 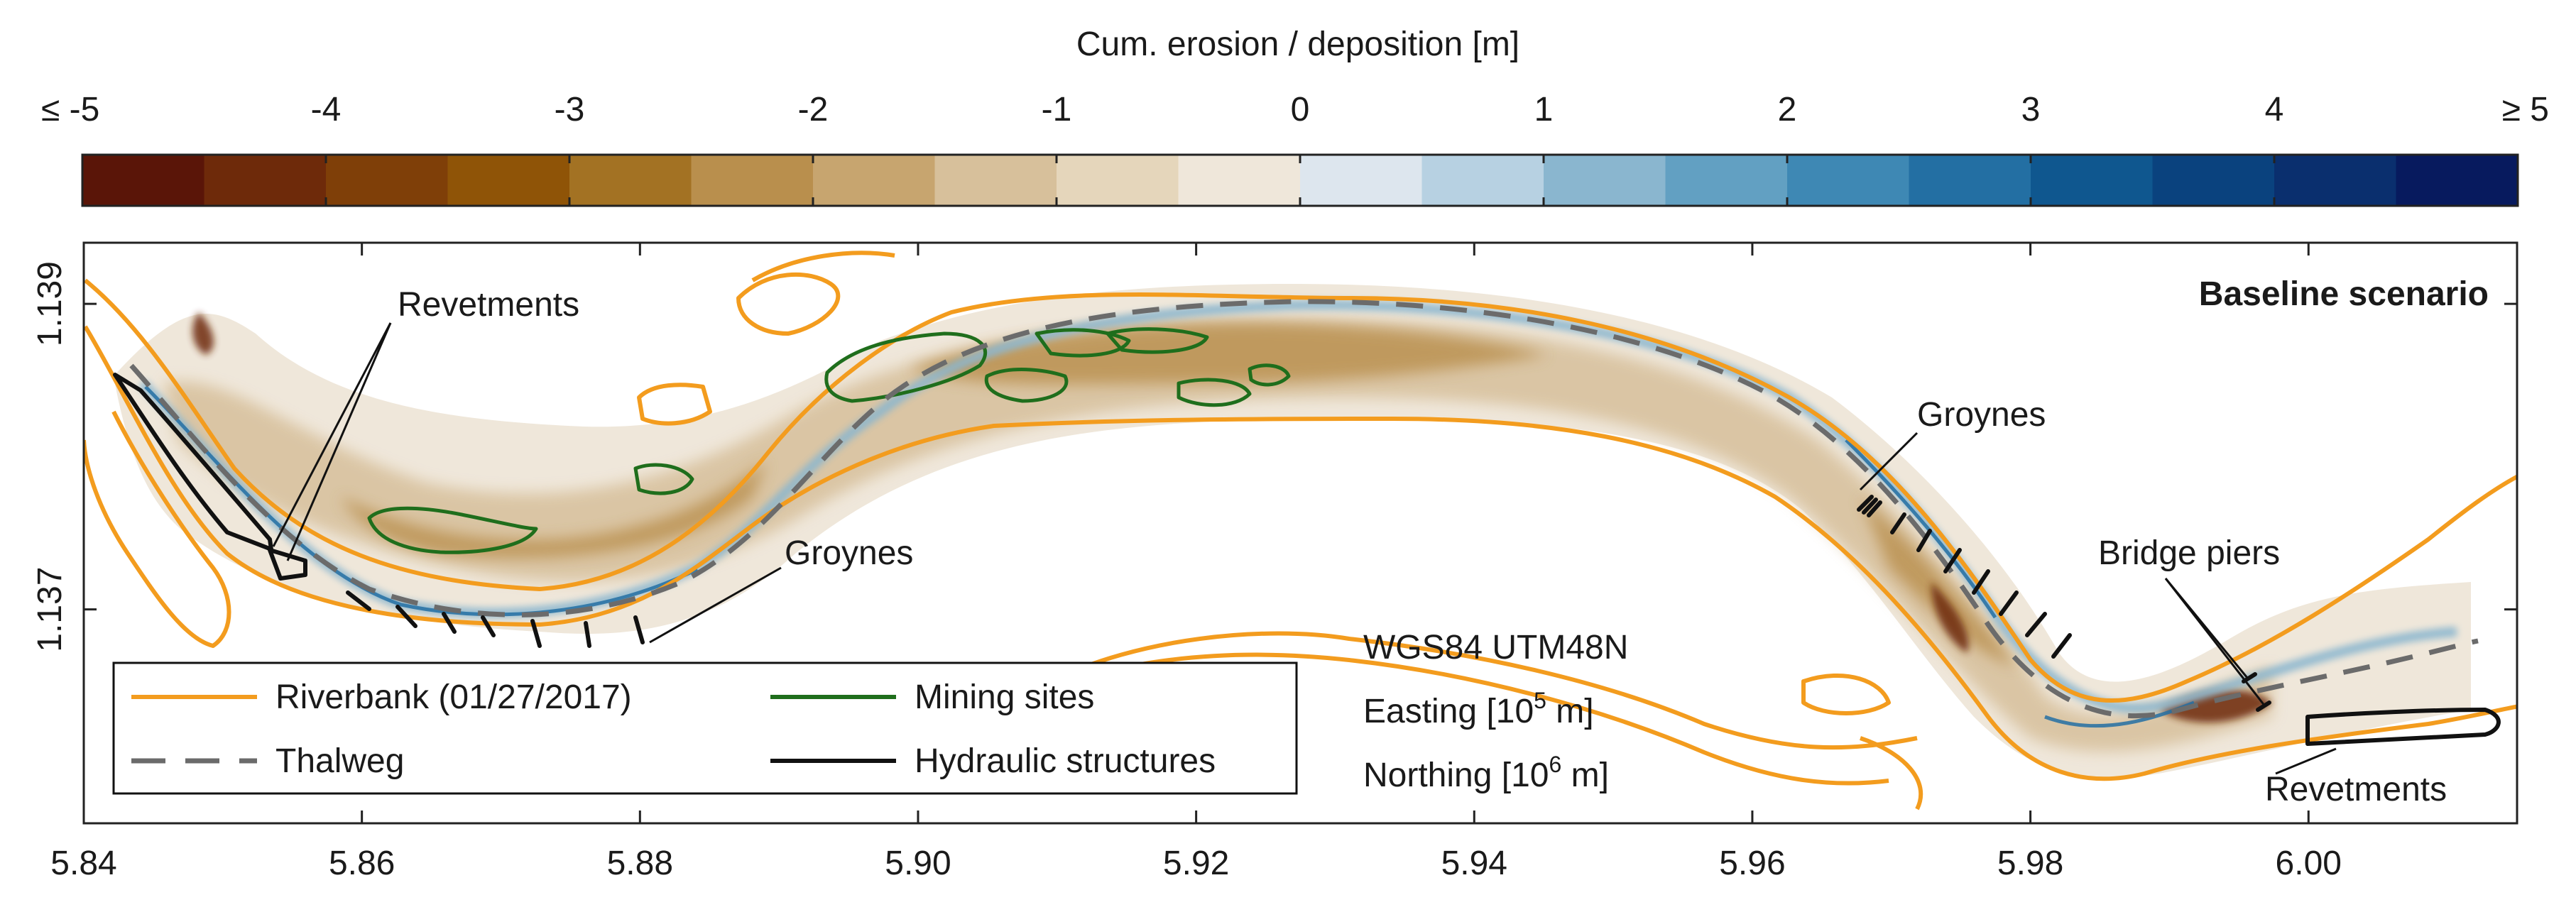 What do you see at coordinates (2525, 110) in the screenshot?
I see `colorbar-tick-label: ≥ 5` at bounding box center [2525, 110].